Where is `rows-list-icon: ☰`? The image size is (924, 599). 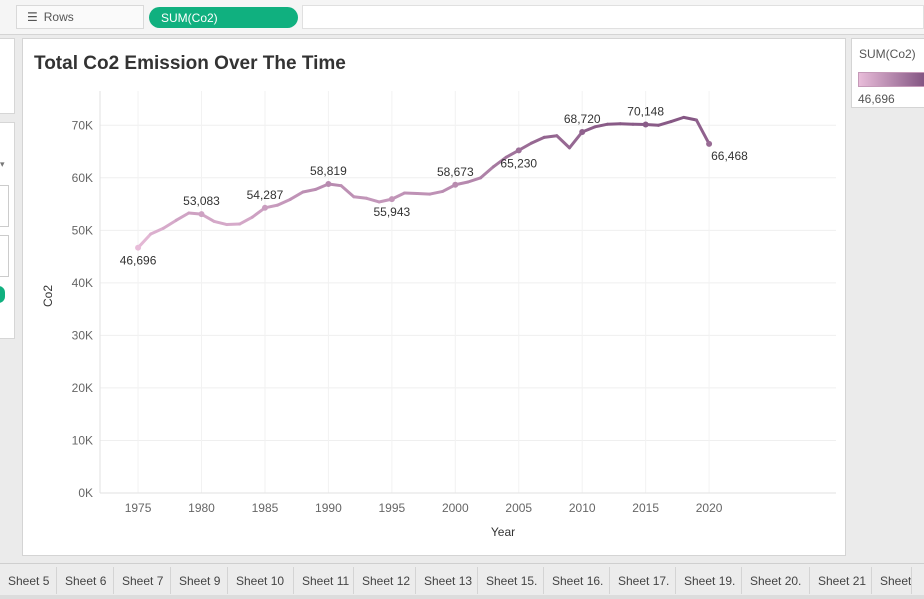
rows-list-icon: ☰ is located at coordinates (32, 17).